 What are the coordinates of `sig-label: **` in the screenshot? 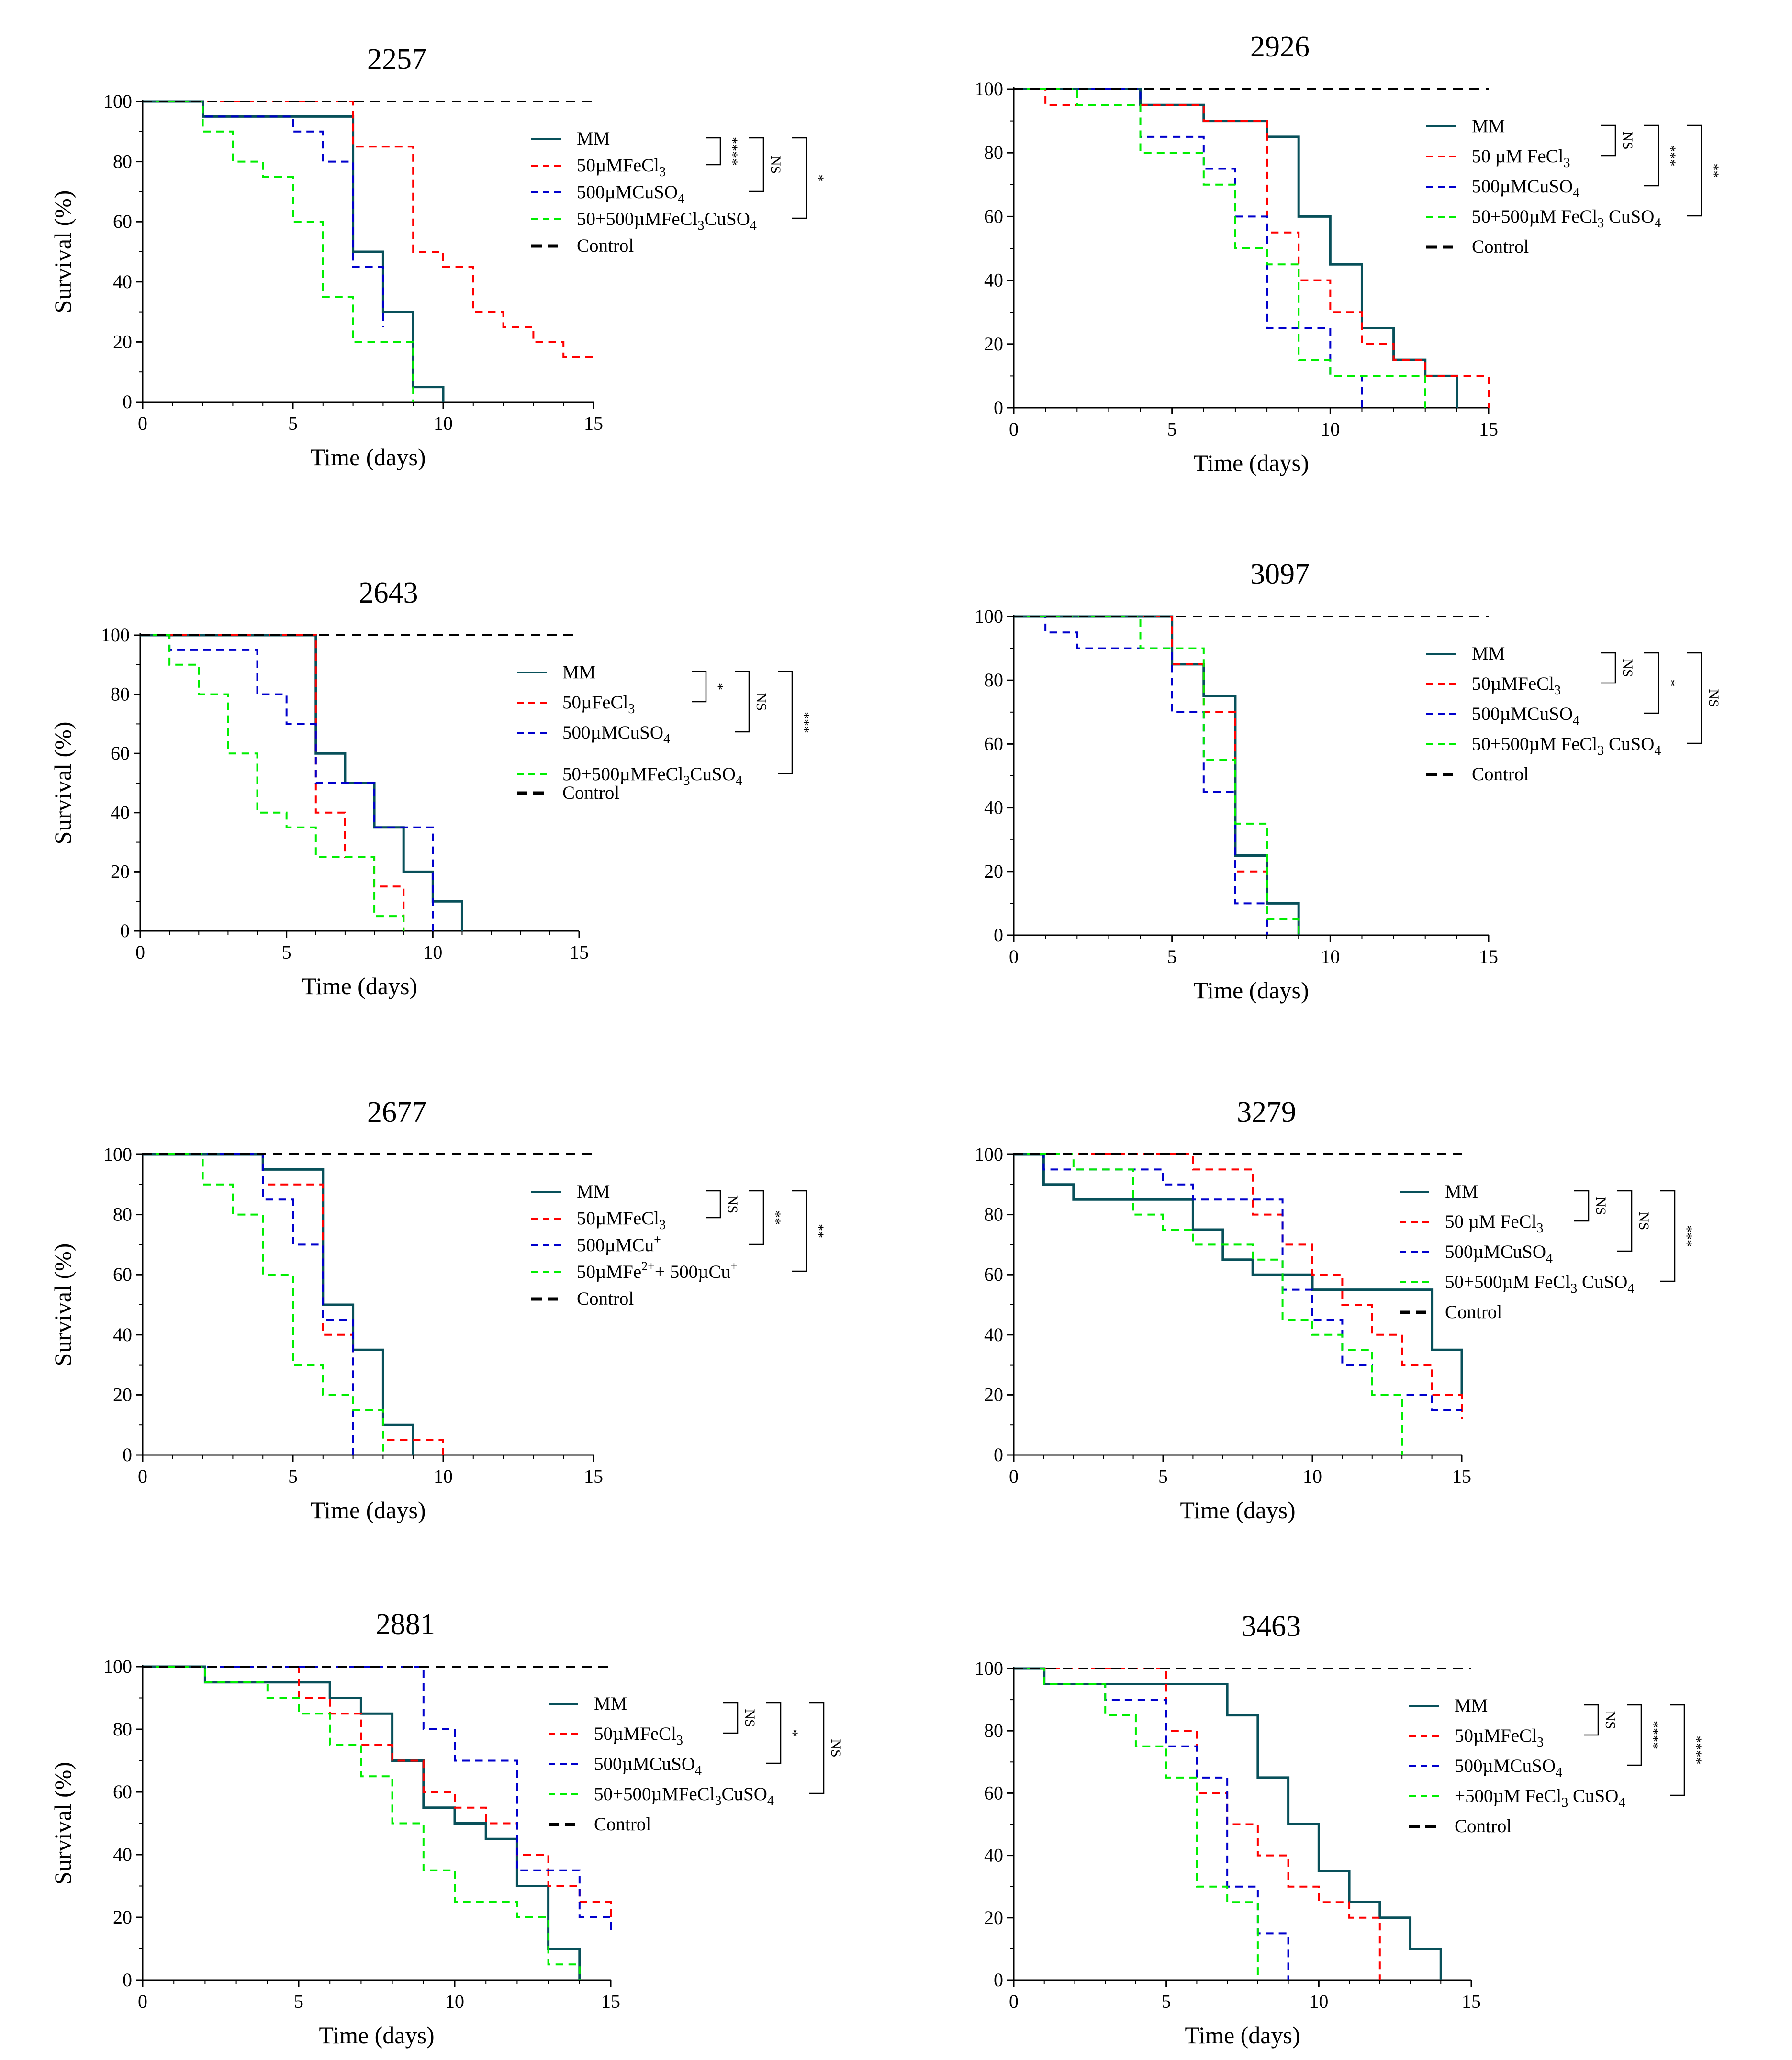 It's located at (1714, 171).